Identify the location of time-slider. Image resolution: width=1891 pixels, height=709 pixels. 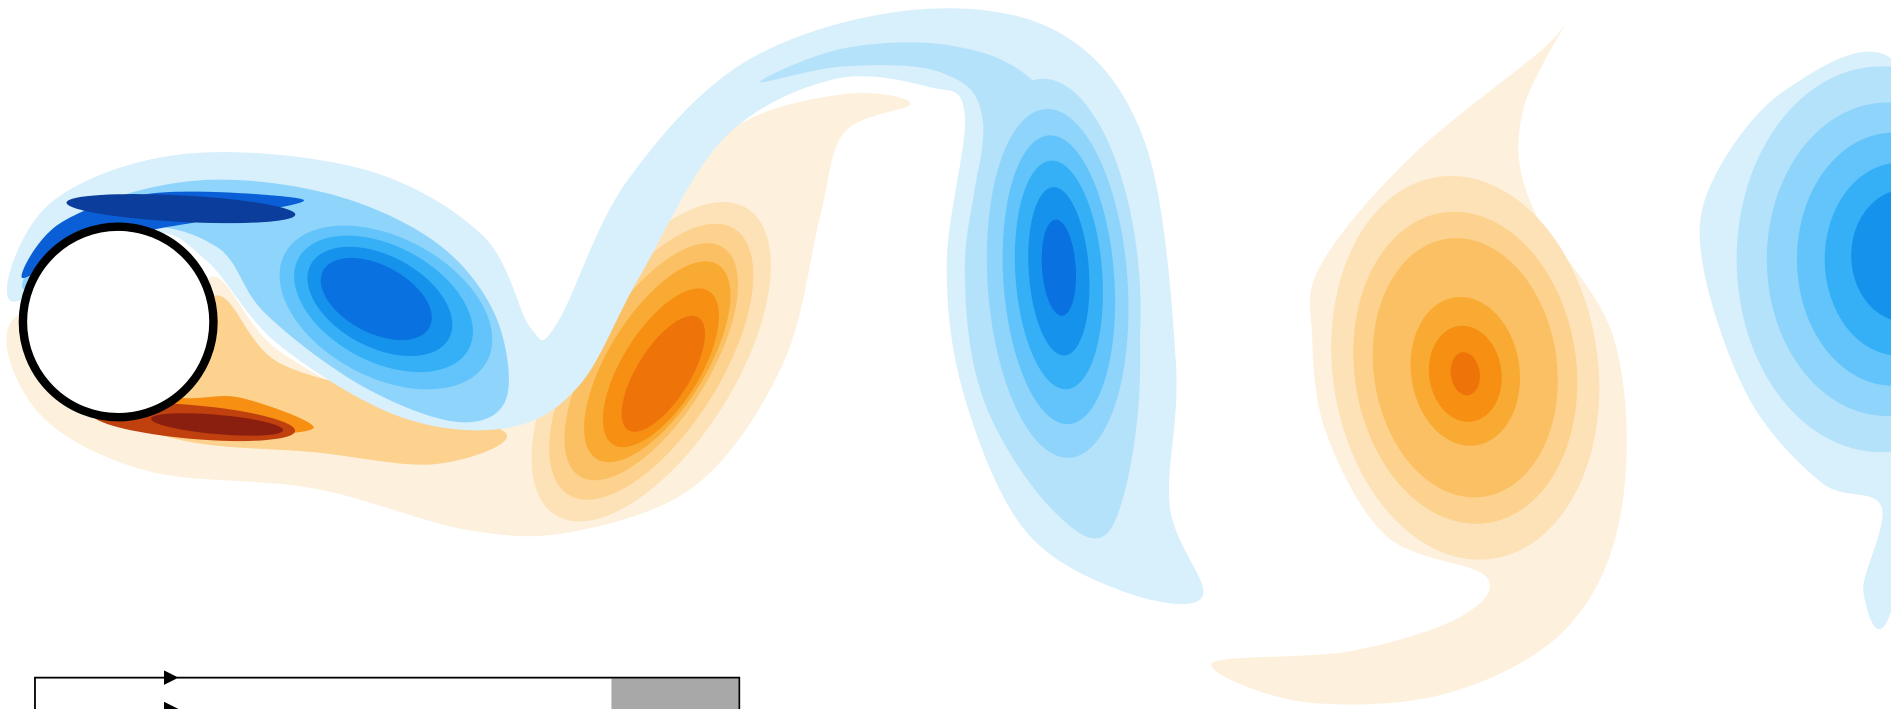
(387, 689).